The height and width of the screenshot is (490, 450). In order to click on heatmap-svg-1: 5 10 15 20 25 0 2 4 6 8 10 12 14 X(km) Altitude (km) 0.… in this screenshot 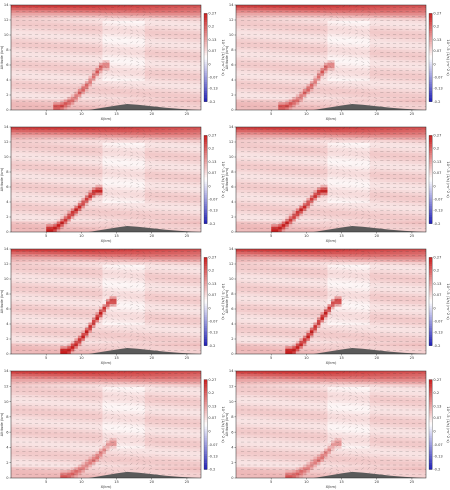, I will do `click(112, 62)`.